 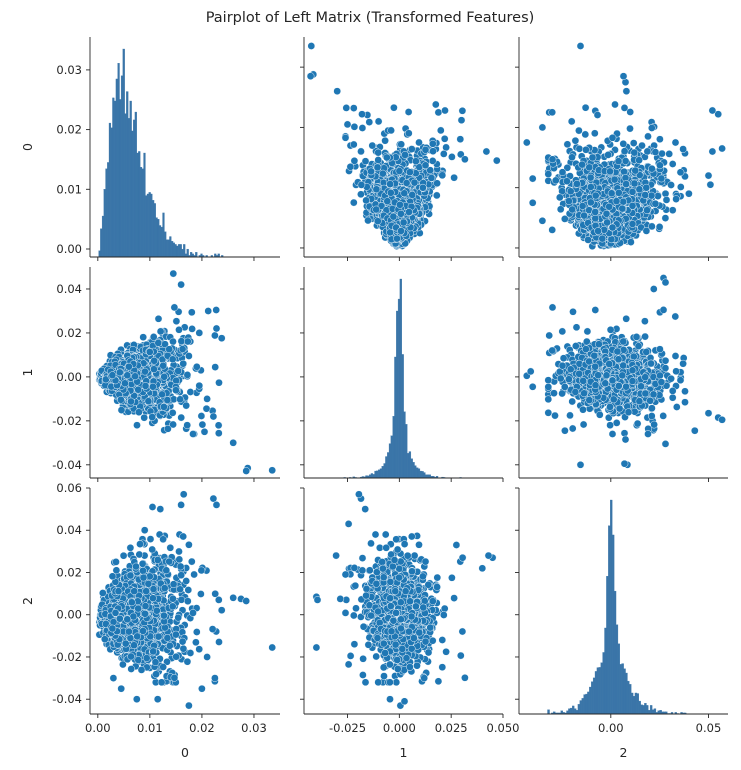 What do you see at coordinates (69, 249) in the screenshot?
I see `y-tick-label: 0.00` at bounding box center [69, 249].